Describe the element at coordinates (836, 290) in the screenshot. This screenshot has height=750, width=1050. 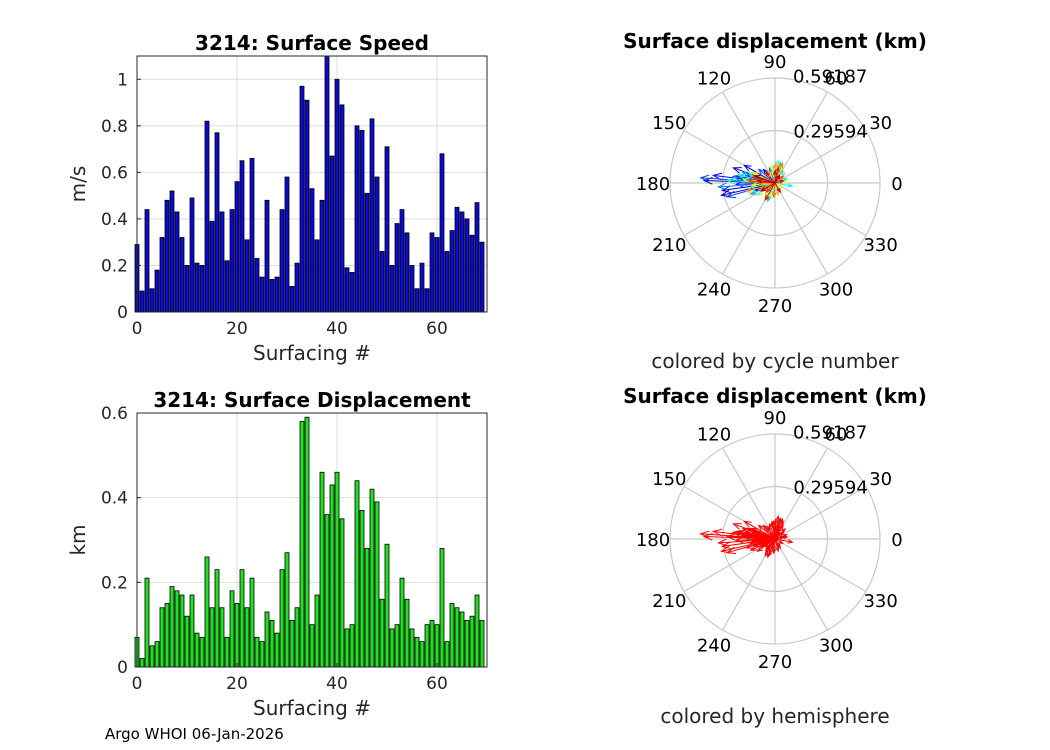
I see `polar-angle-label: 300` at that location.